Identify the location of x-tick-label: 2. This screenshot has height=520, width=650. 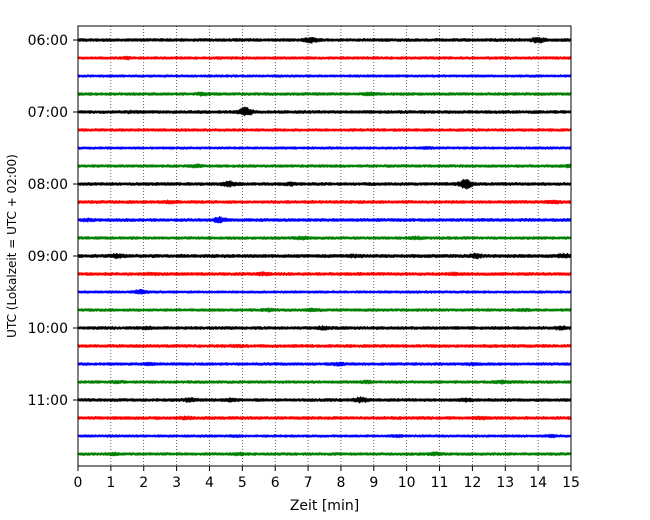
(143, 483).